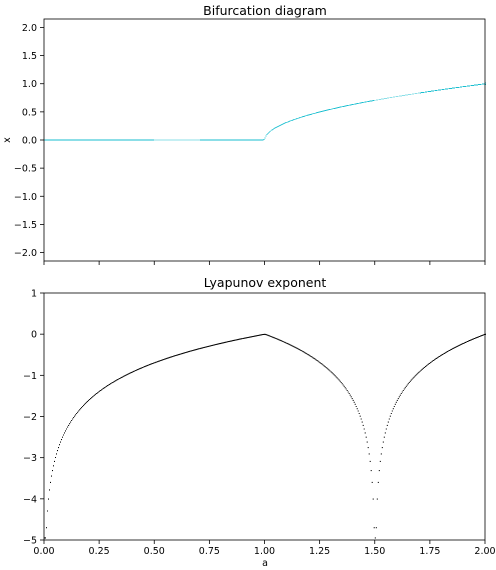  I want to click on bifurcation-points, so click(265, 111).